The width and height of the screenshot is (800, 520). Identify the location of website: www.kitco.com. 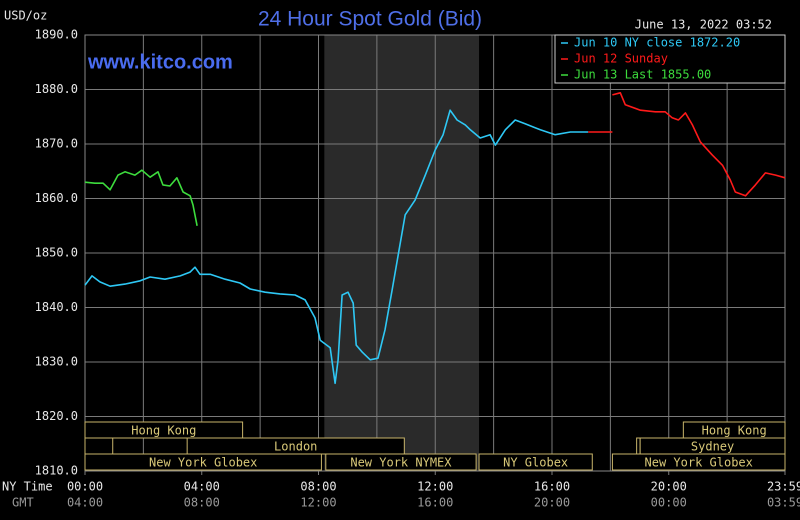
(160, 62).